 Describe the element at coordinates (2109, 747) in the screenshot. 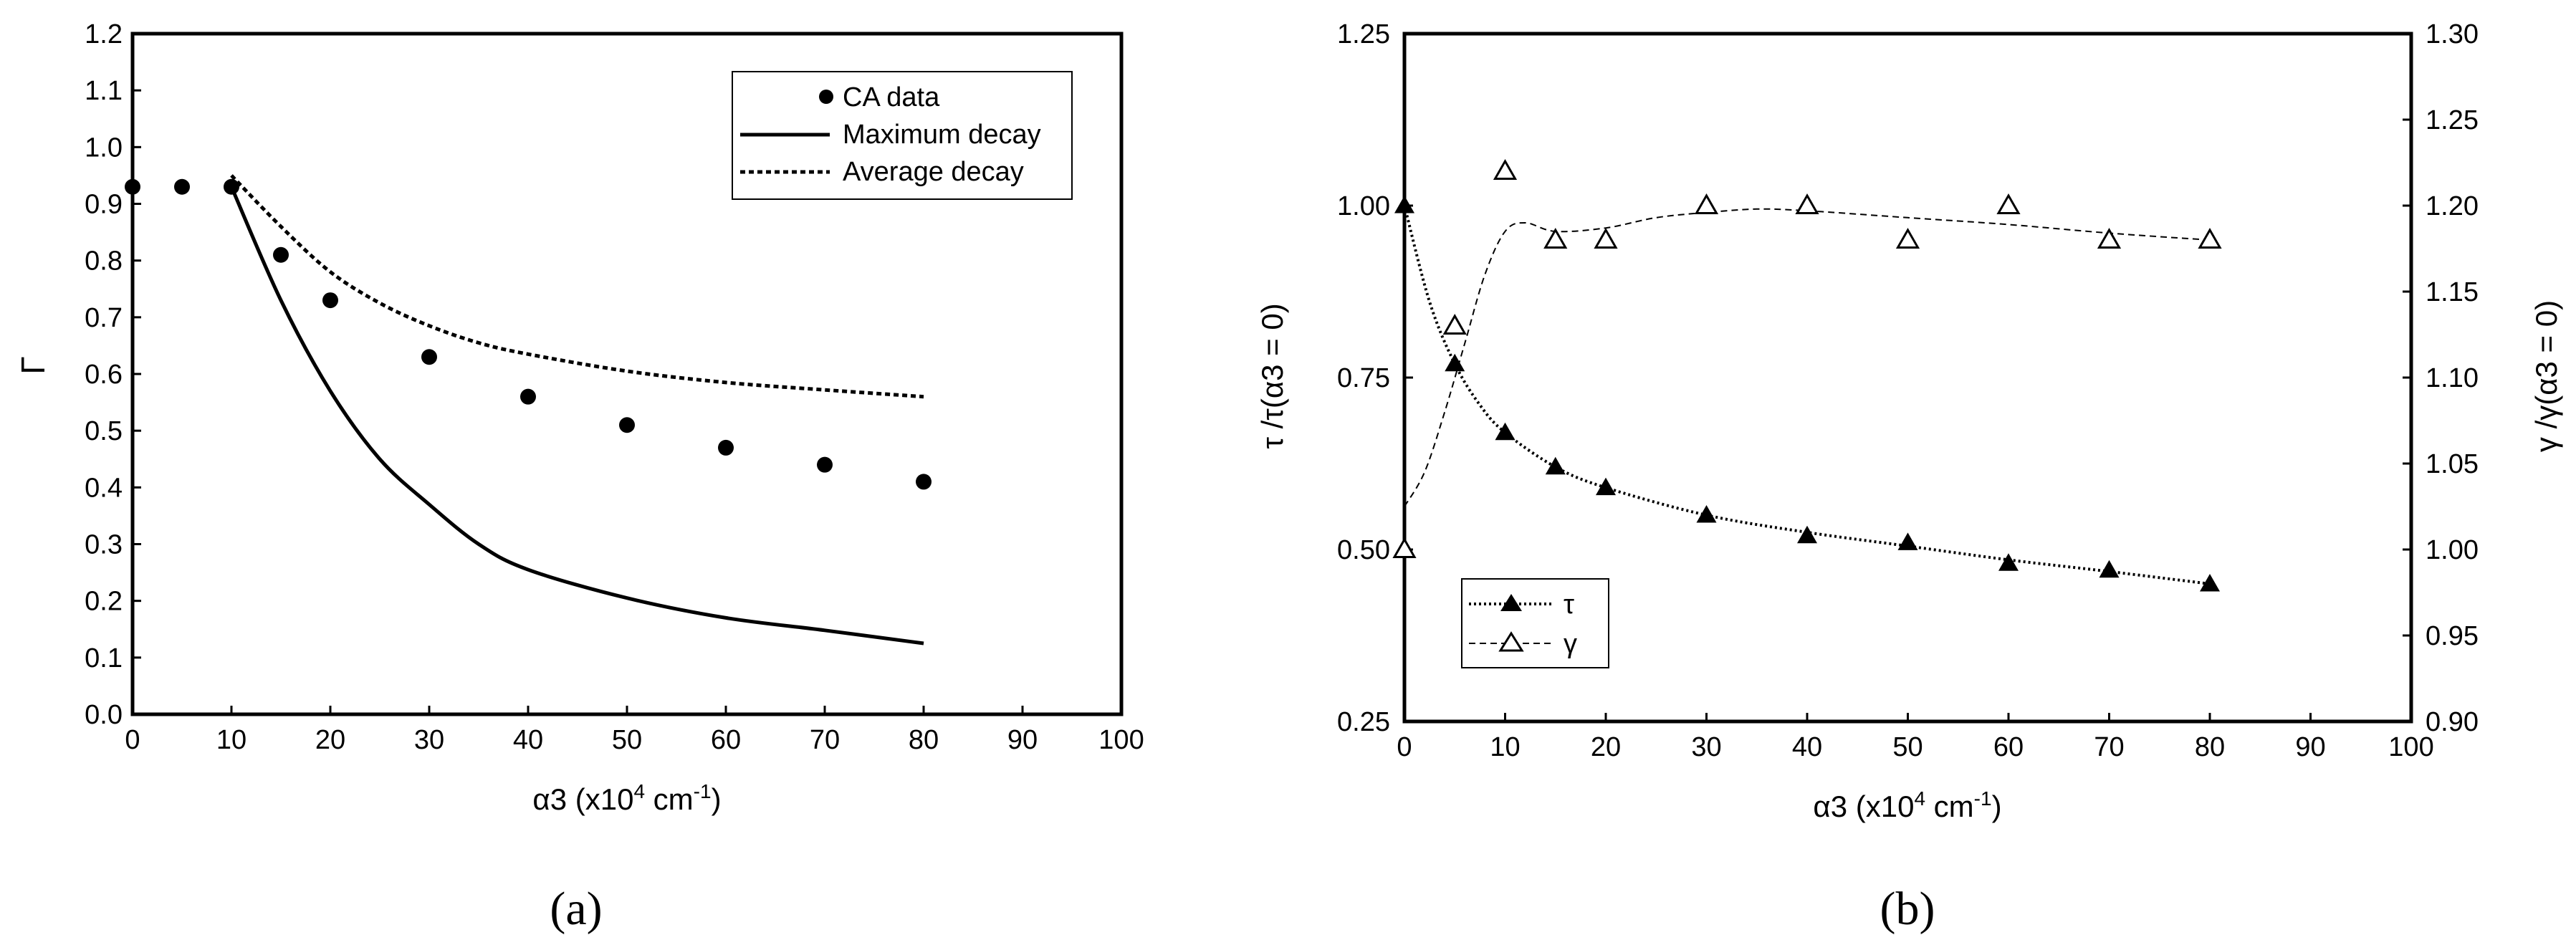

I see `chart-b-x-tick-label: 70` at that location.